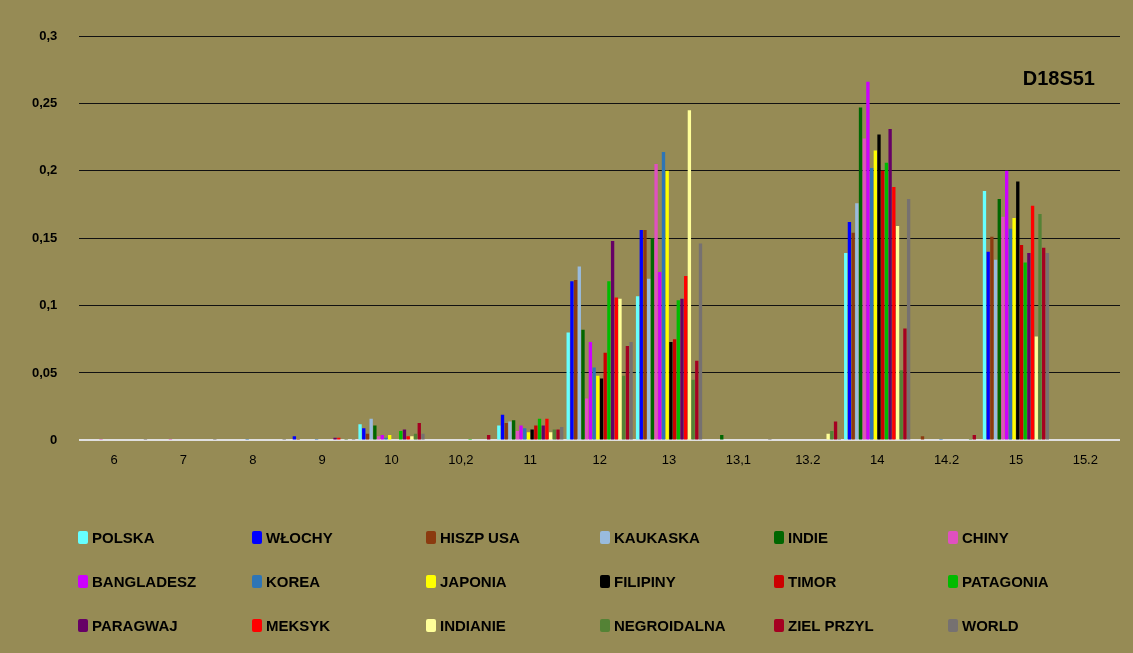  What do you see at coordinates (253, 459) in the screenshot?
I see `x-tick-label: 8` at bounding box center [253, 459].